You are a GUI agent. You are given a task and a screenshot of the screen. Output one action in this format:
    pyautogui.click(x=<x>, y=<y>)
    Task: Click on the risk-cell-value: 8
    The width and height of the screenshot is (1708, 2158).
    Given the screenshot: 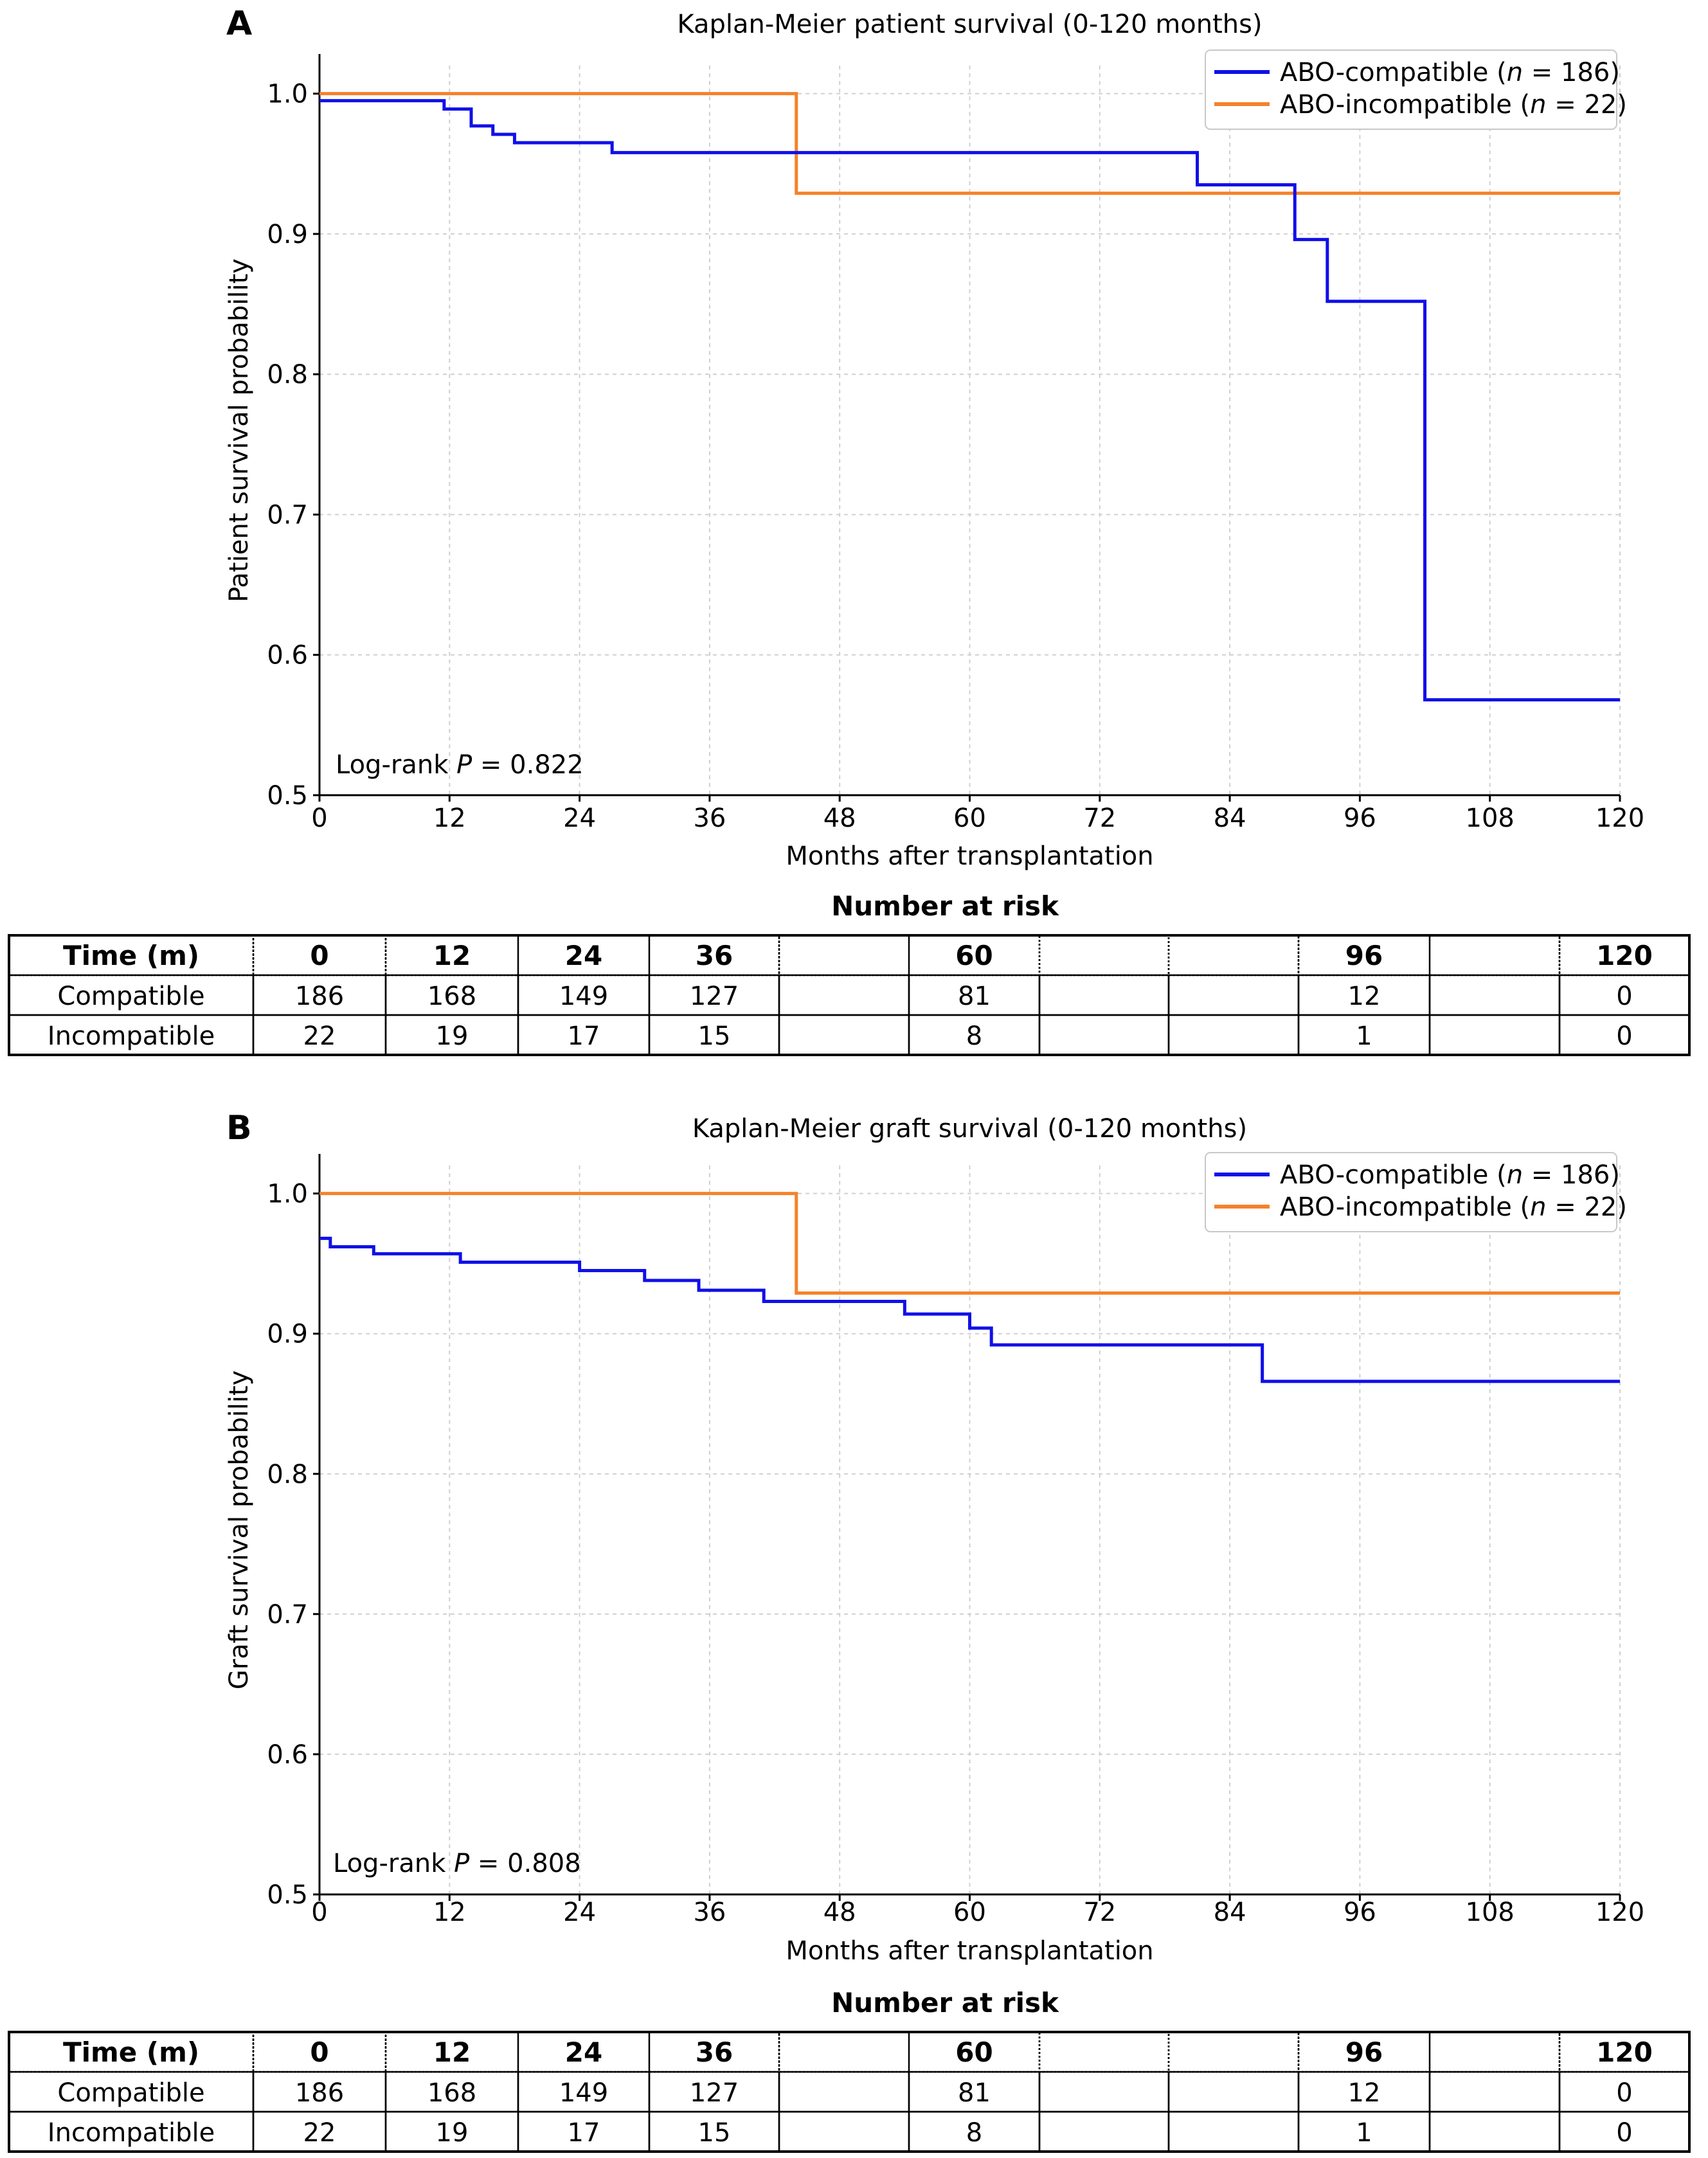 What is the action you would take?
    pyautogui.click(x=974, y=2133)
    